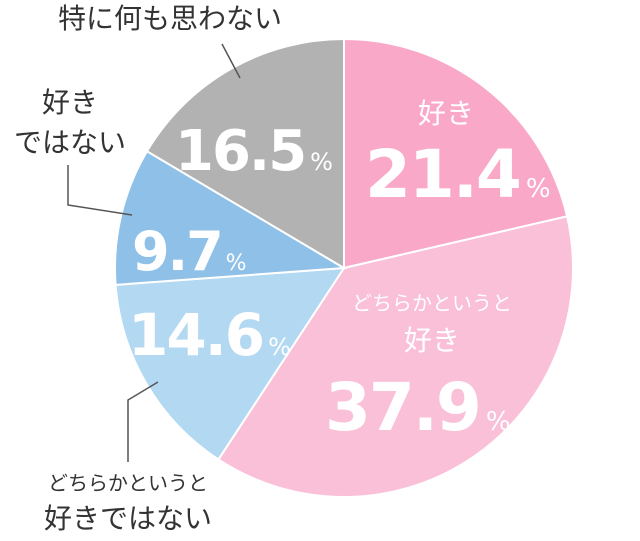 The height and width of the screenshot is (541, 640). I want to click on slice-label-other: 16.5%, so click(254, 151).